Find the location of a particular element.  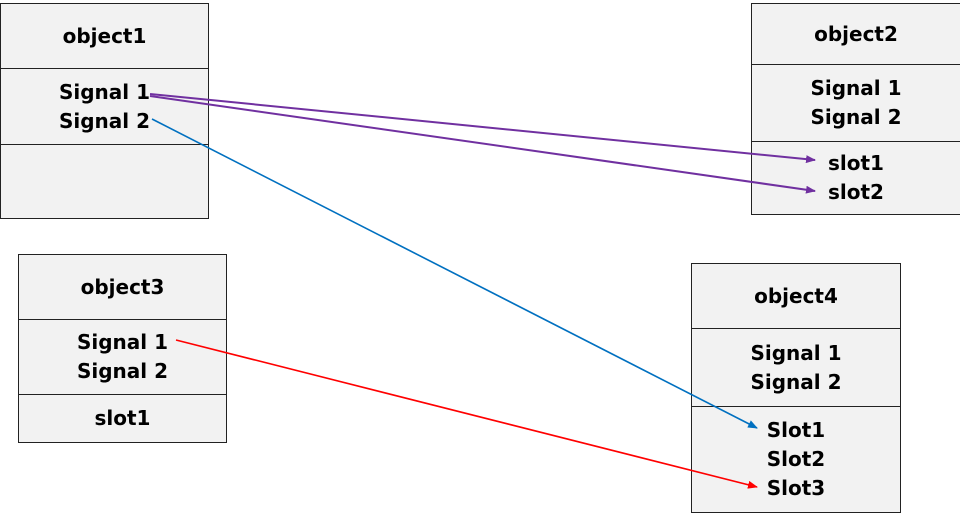

object4-slot-1: Slot1 is located at coordinates (796, 430).